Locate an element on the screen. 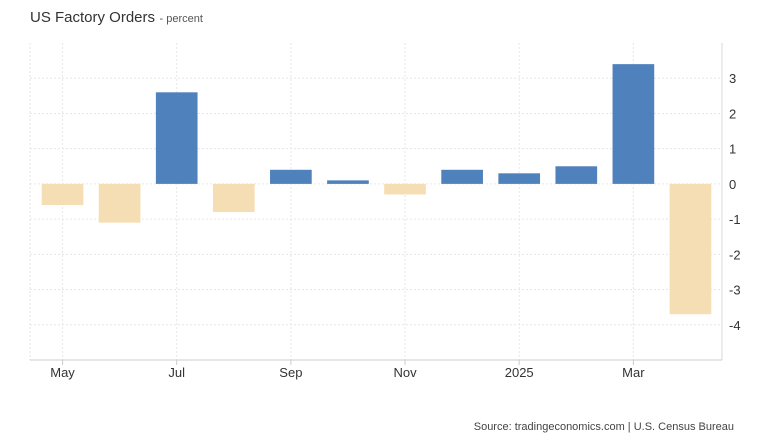 The height and width of the screenshot is (441, 758). y-axis-ticks: 3 2 1 0 -1 -2 -3 -4 is located at coordinates (735, 202).